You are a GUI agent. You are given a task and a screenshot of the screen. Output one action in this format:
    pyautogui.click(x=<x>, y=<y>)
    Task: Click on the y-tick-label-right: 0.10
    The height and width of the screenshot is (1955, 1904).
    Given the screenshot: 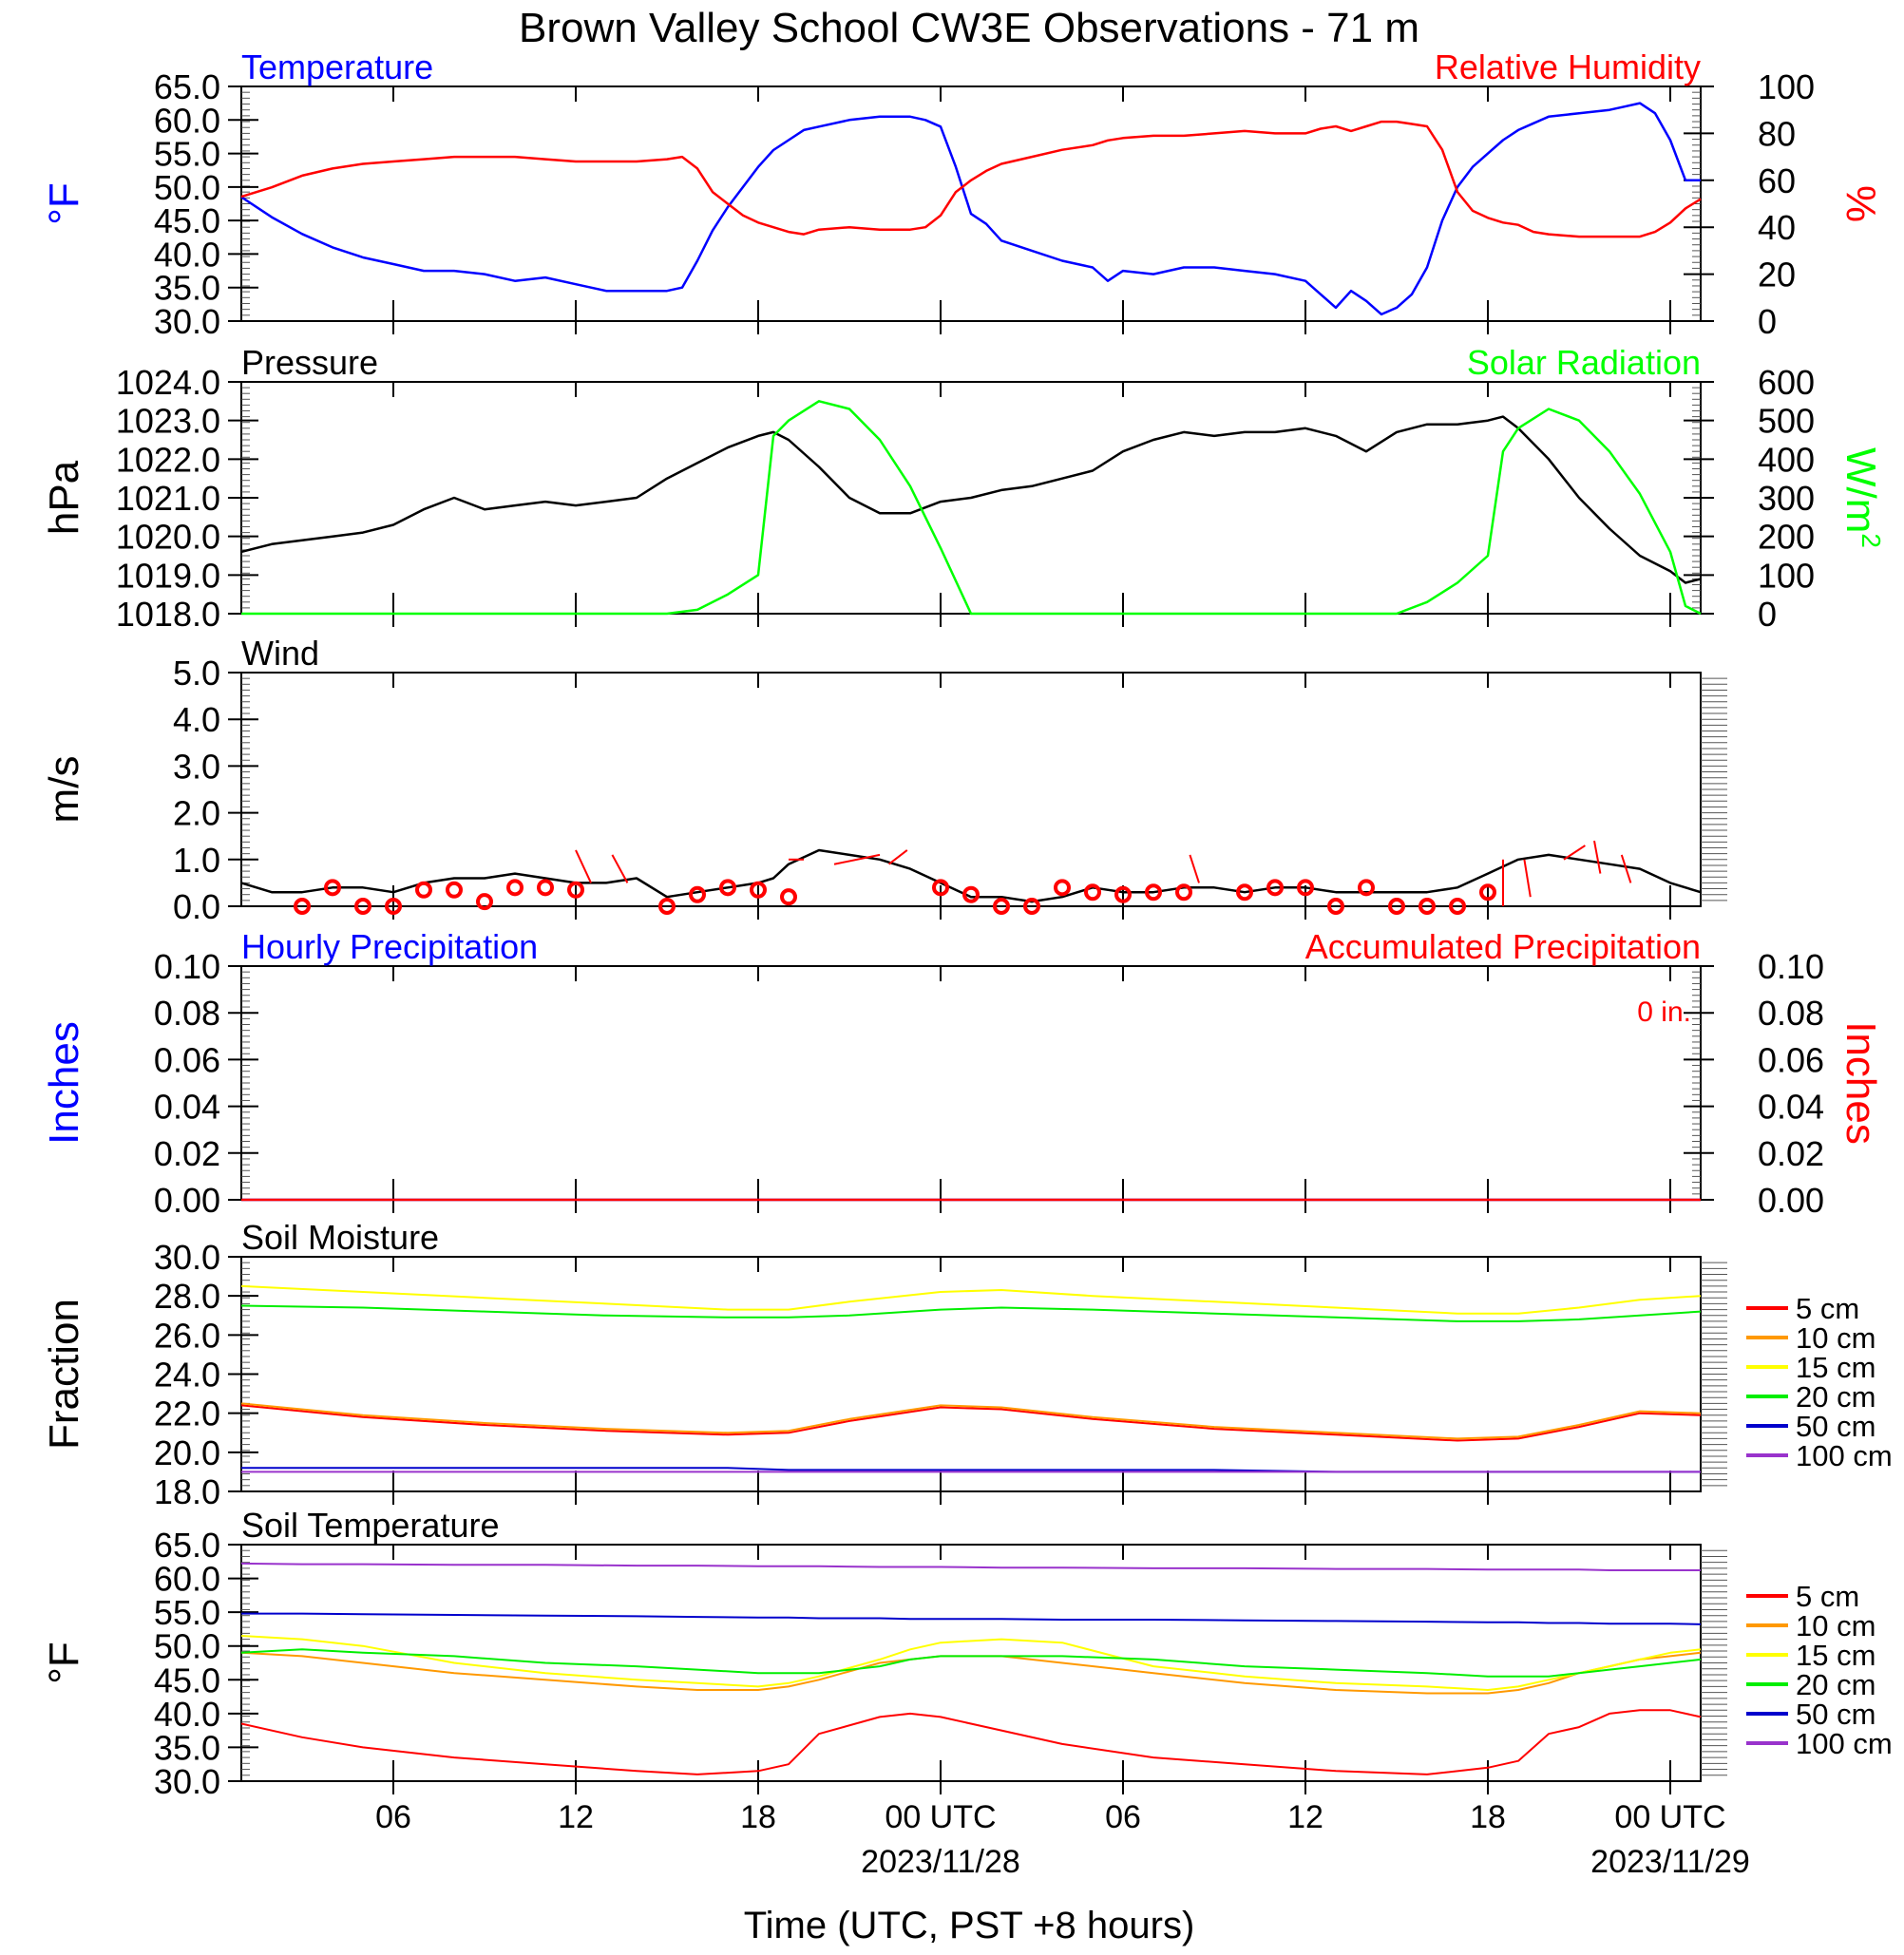 What is the action you would take?
    pyautogui.click(x=1791, y=966)
    